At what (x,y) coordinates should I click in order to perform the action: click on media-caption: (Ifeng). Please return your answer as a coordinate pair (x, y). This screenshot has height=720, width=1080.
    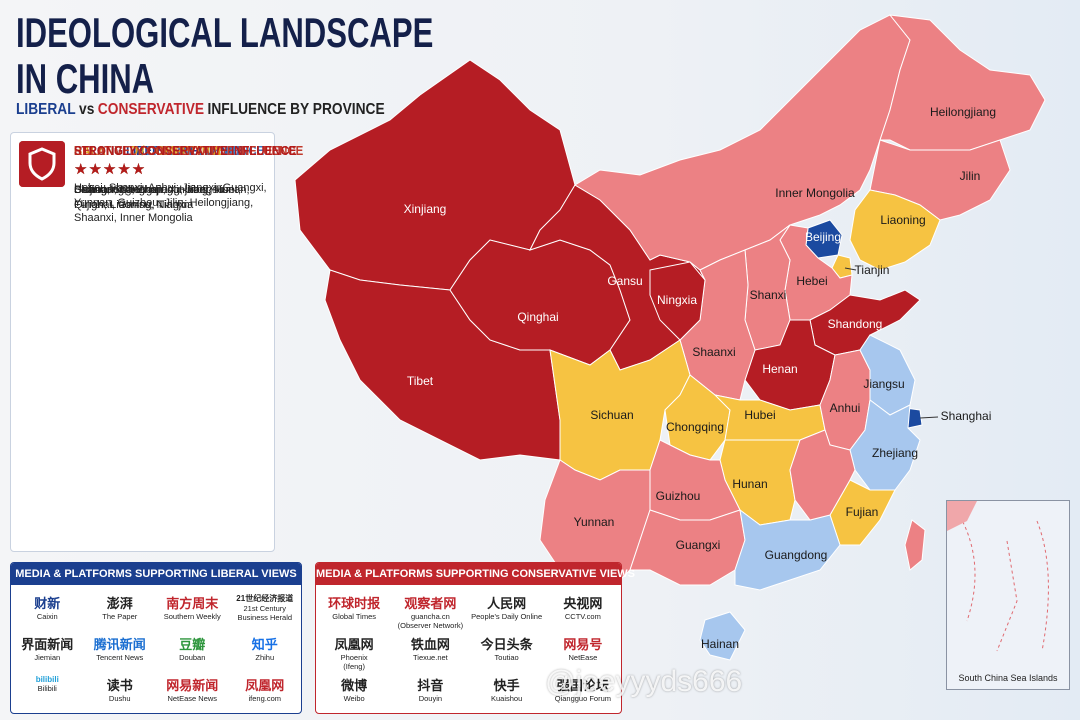
    Looking at the image, I should click on (354, 666).